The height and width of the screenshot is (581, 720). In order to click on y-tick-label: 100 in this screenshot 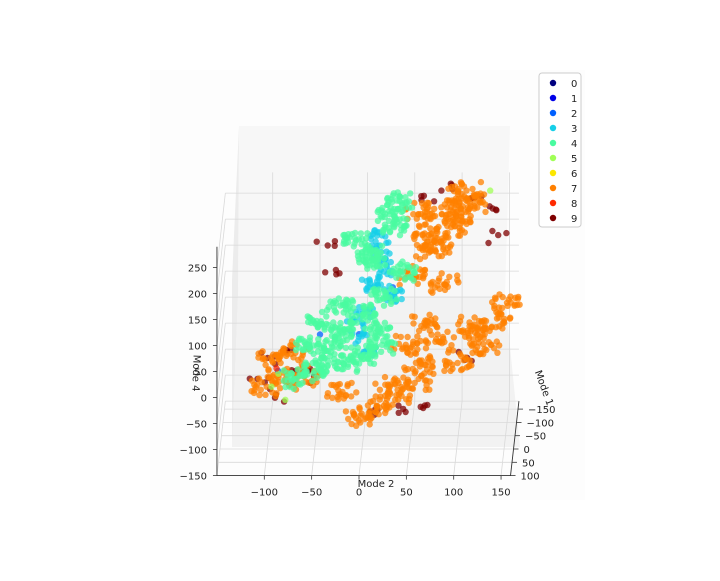, I will do `click(530, 477)`.